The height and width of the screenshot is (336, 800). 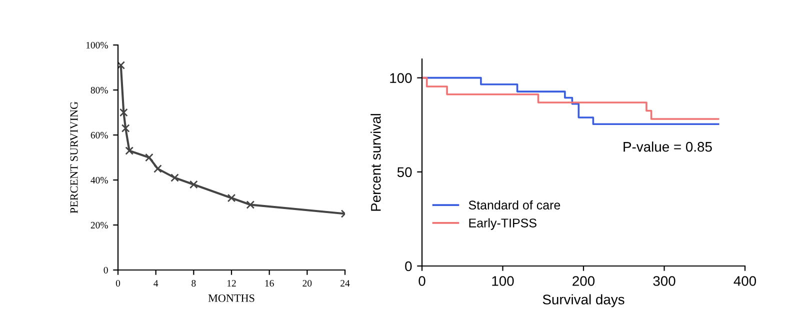 What do you see at coordinates (502, 224) in the screenshot?
I see `legend-label: Early-TIPSS` at bounding box center [502, 224].